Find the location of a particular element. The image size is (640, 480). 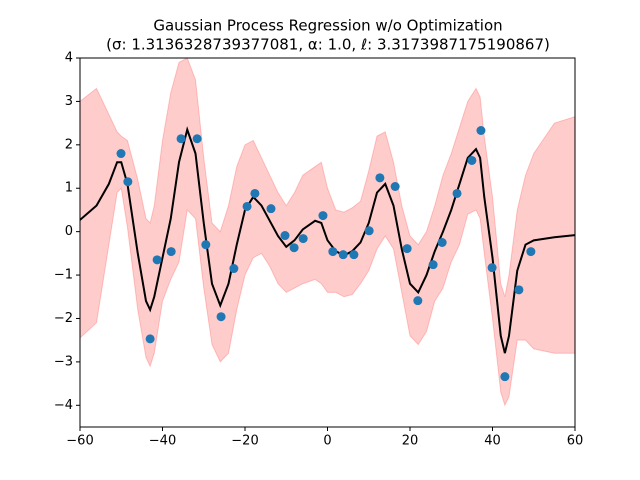

y-tick-label: 0 is located at coordinates (69, 231).